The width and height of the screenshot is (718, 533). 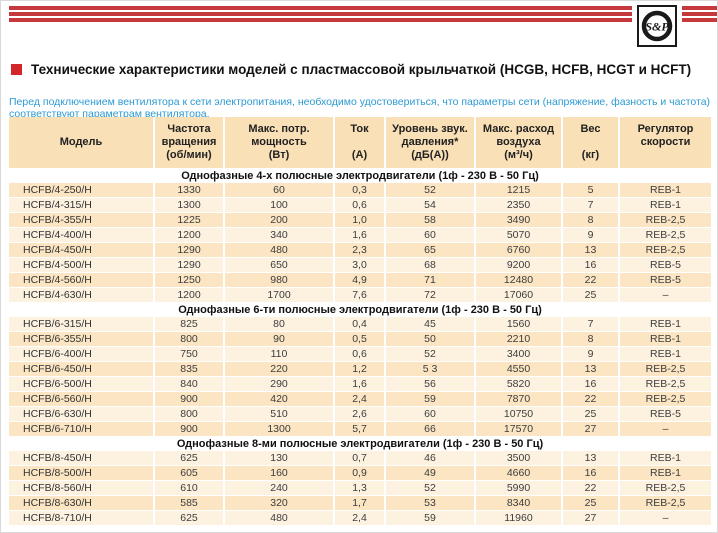 What do you see at coordinates (279, 250) in the screenshot?
I see `value-cell: 480` at bounding box center [279, 250].